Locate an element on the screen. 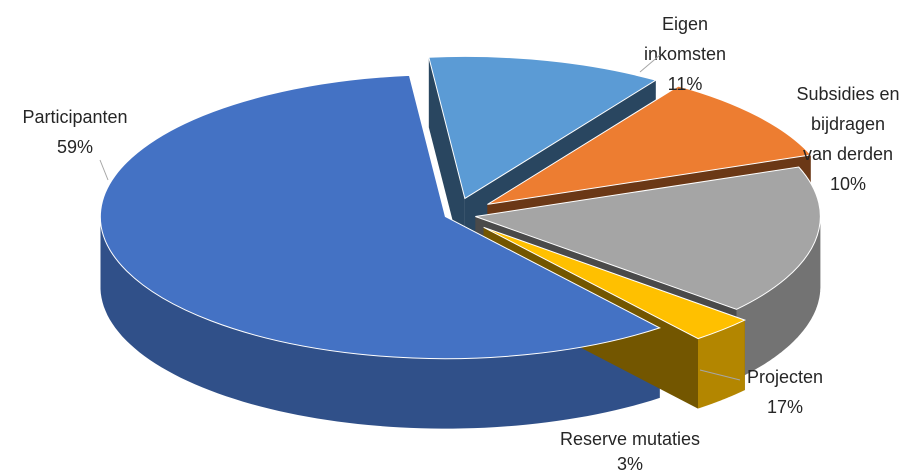 Image resolution: width=919 pixels, height=473 pixels. data-label: Projecten is located at coordinates (785, 377).